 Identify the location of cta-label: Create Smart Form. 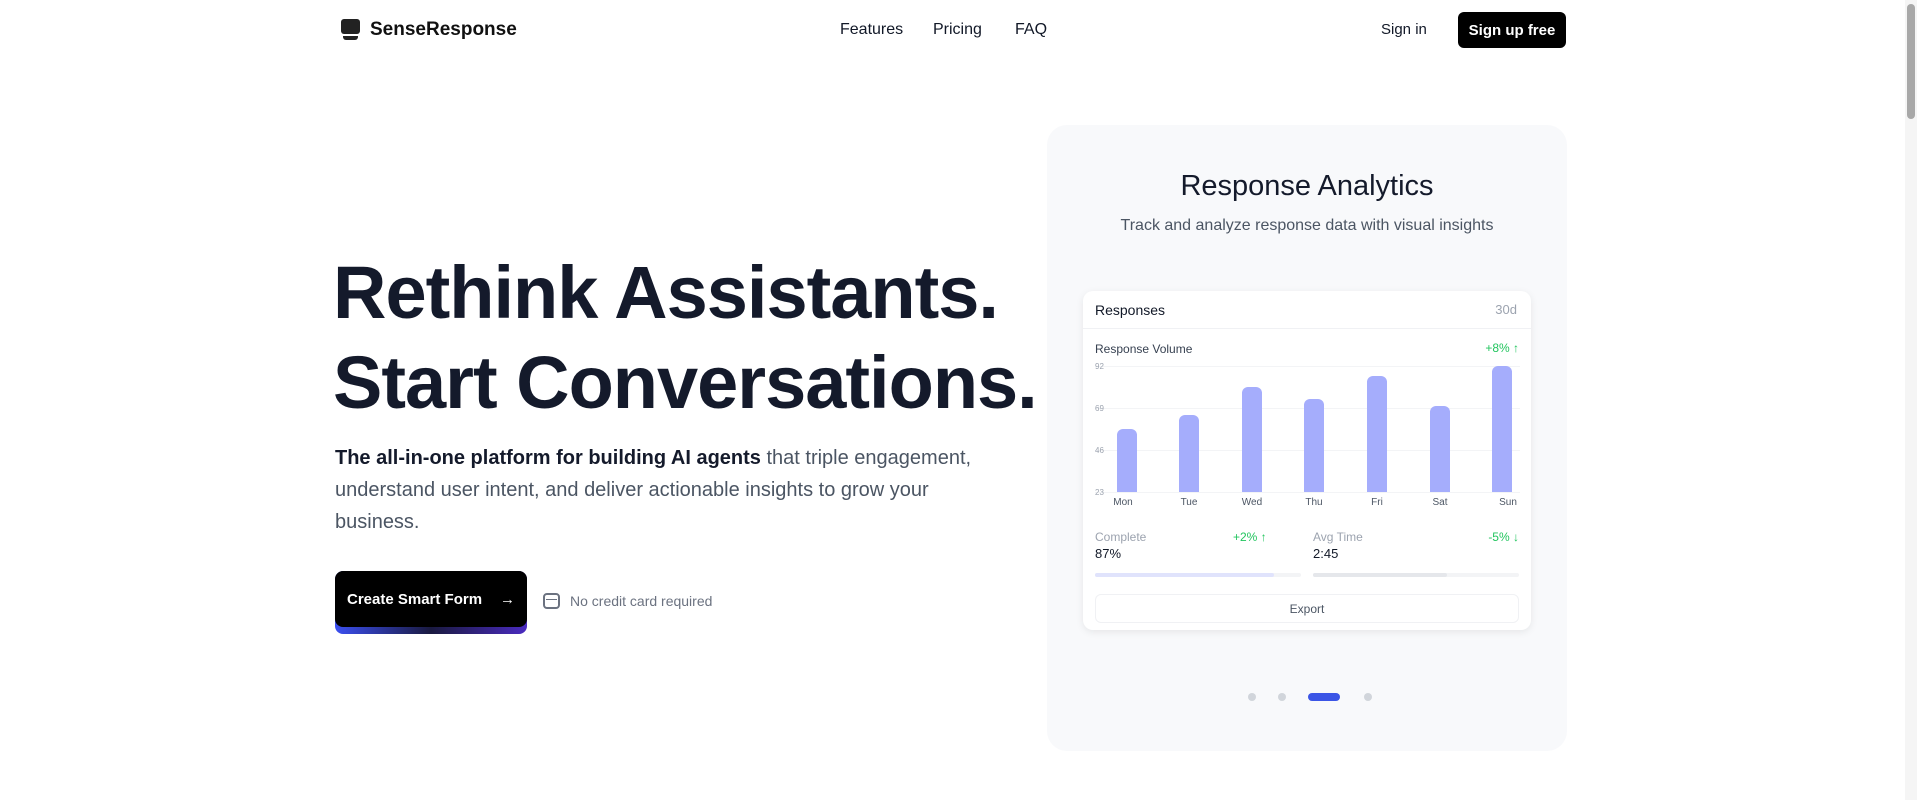
(415, 599).